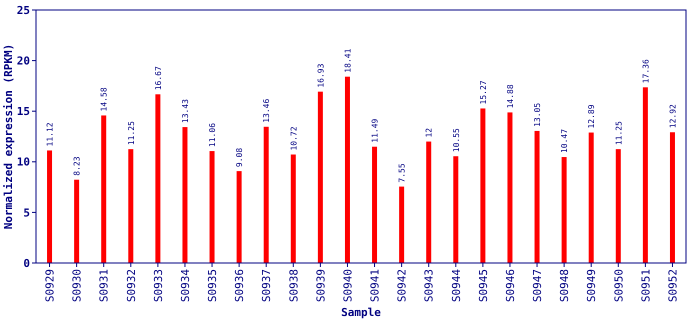 This screenshot has height=320, width=690. I want to click on data-label: 14.88, so click(510, 96).